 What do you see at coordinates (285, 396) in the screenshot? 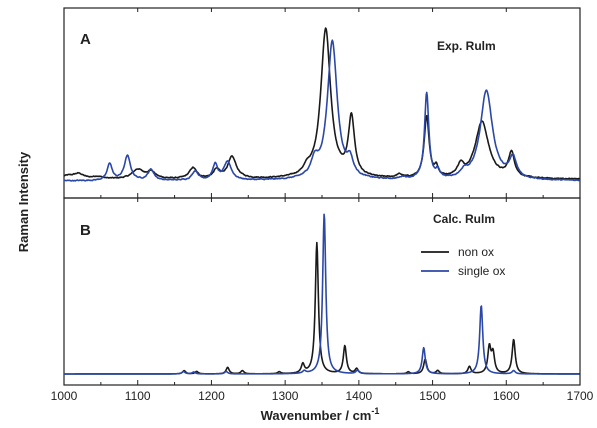
I see `x-tick-label: 1300` at bounding box center [285, 396].